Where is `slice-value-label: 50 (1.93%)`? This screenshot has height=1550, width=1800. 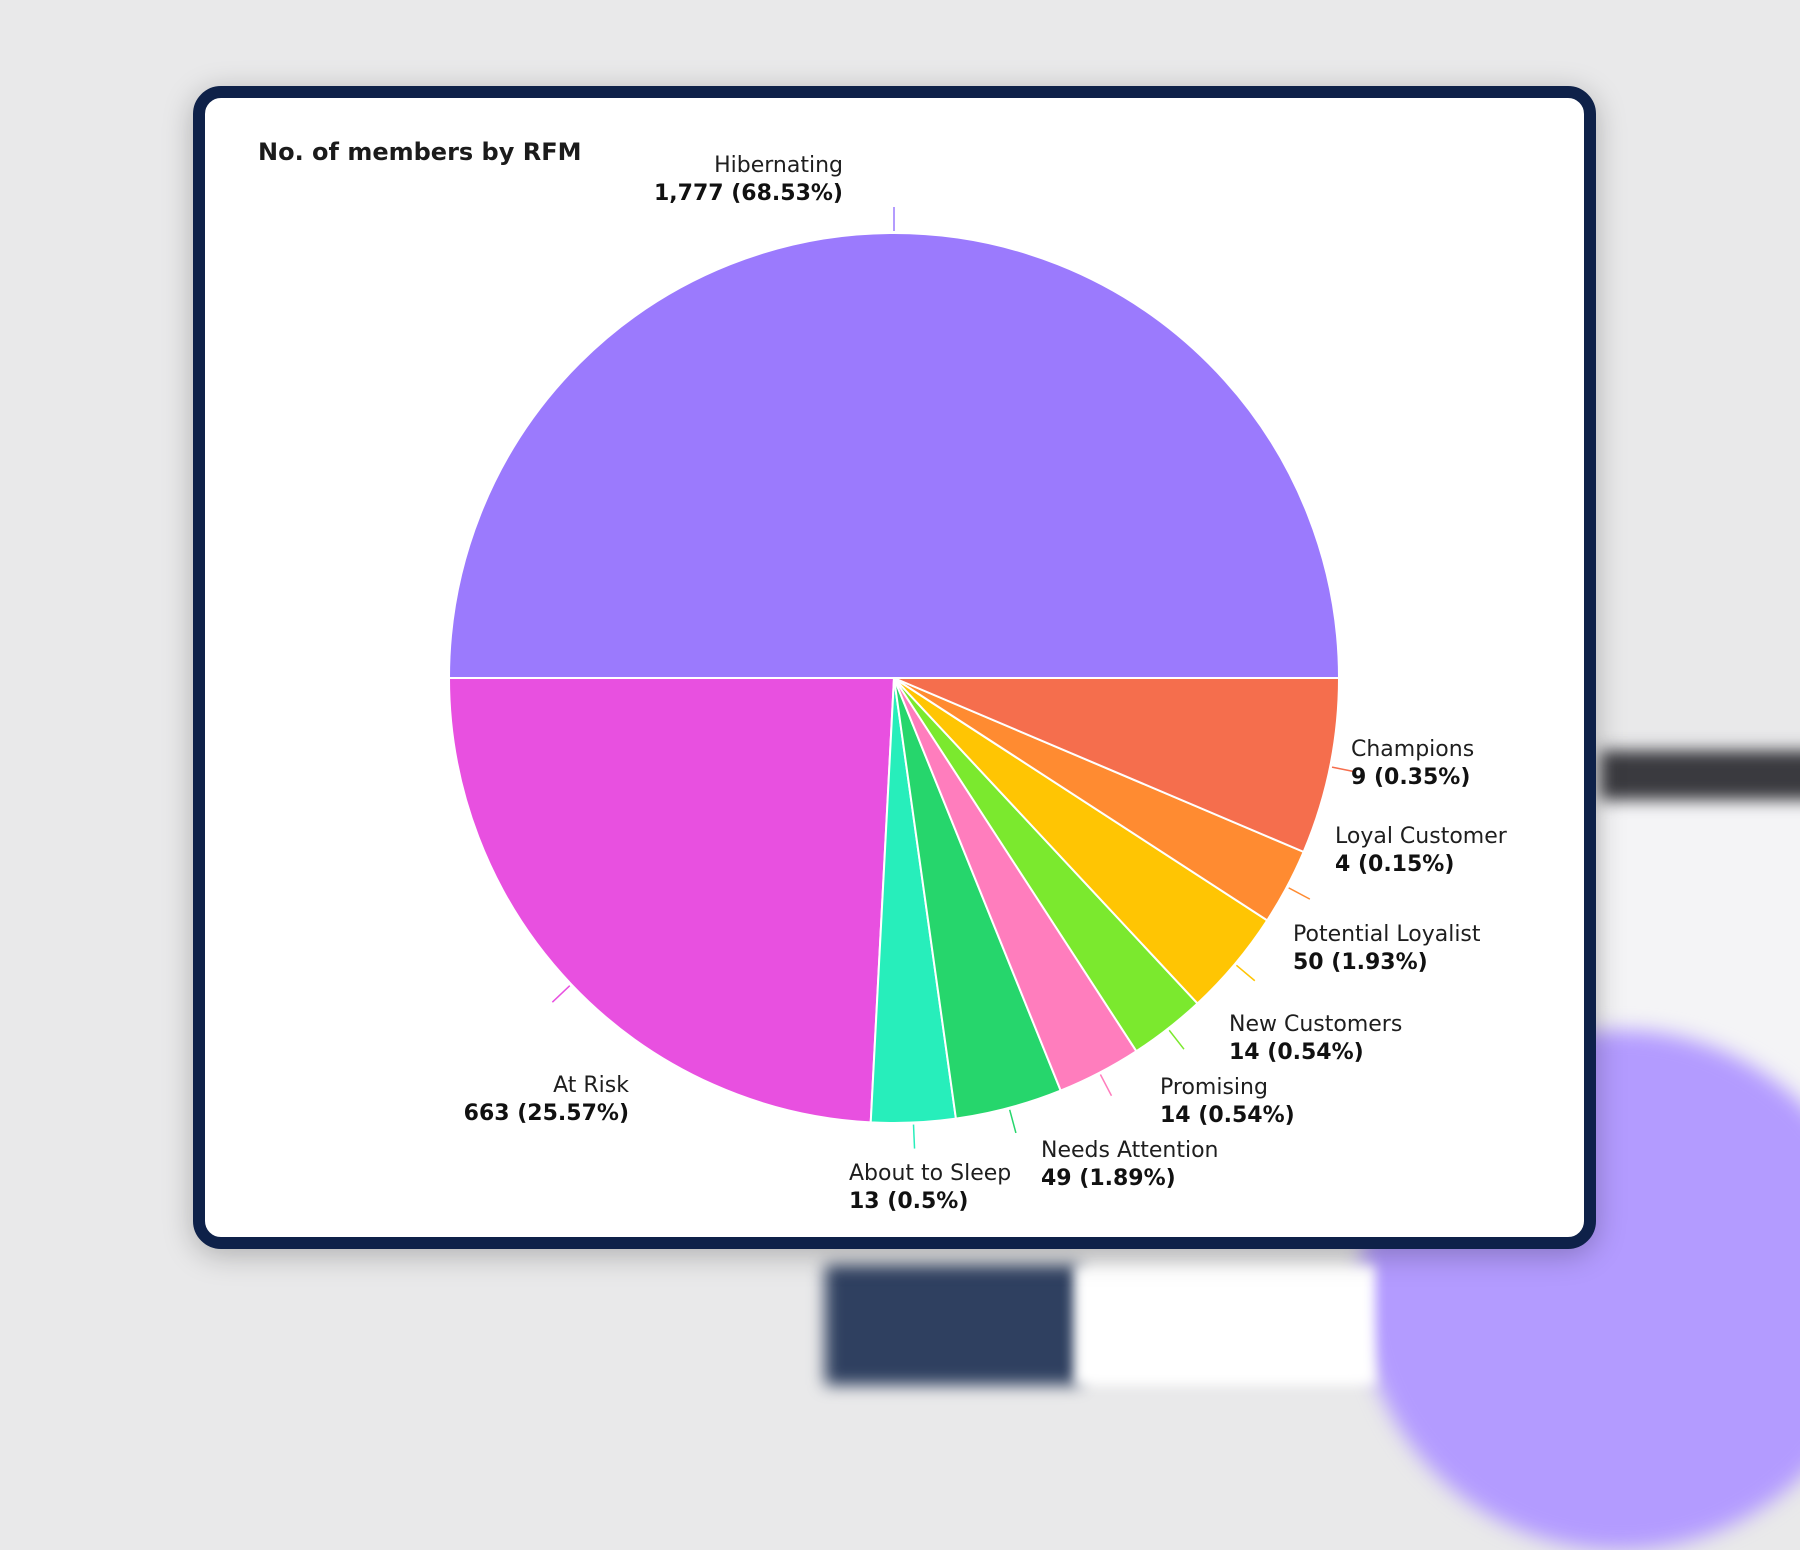
slice-value-label: 50 (1.93%) is located at coordinates (1360, 962).